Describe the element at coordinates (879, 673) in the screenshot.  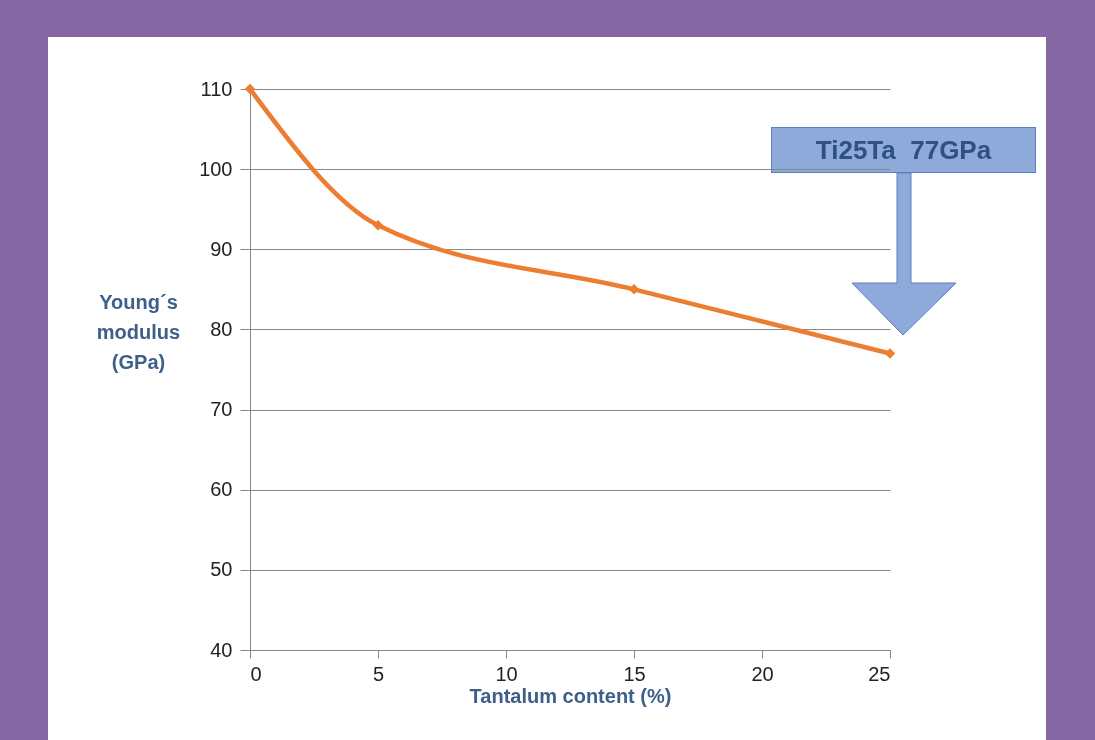
I see `x-tick-label: 25` at that location.